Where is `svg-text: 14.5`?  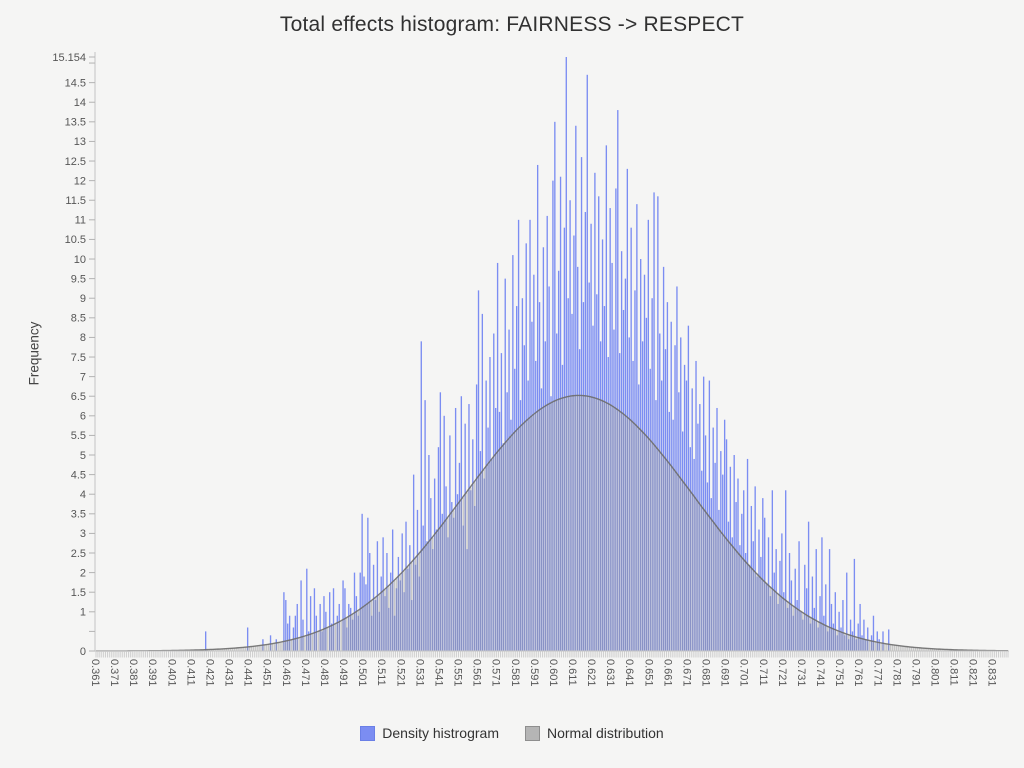 svg-text: 14.5 is located at coordinates (75, 83).